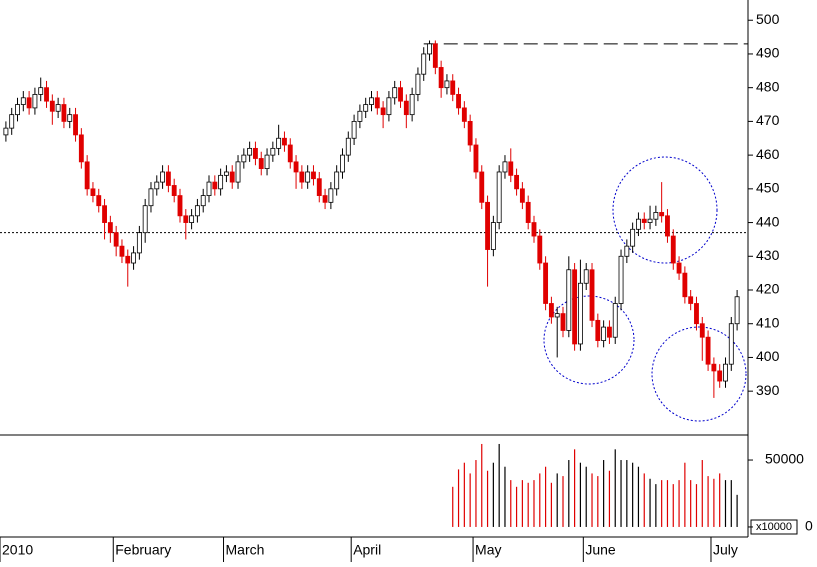 The height and width of the screenshot is (567, 817). I want to click on y-tick-label: 480, so click(768, 86).